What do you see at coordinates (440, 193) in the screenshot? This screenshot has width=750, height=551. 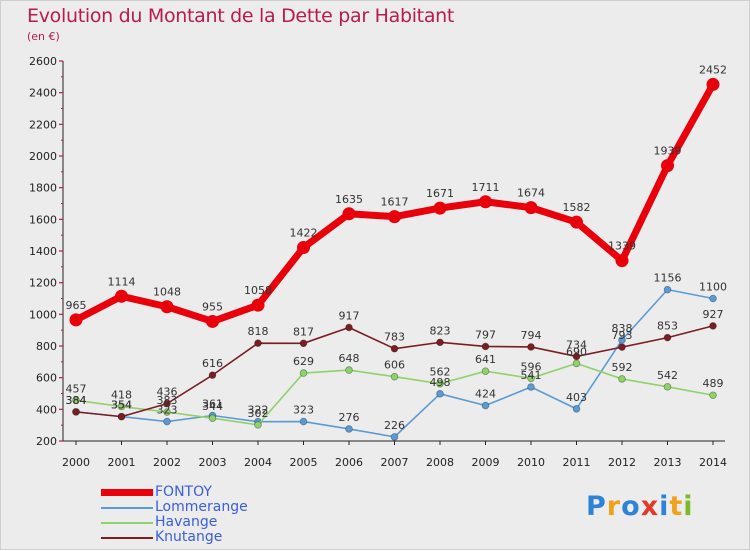 I see `data-label-fontoy: 1671` at bounding box center [440, 193].